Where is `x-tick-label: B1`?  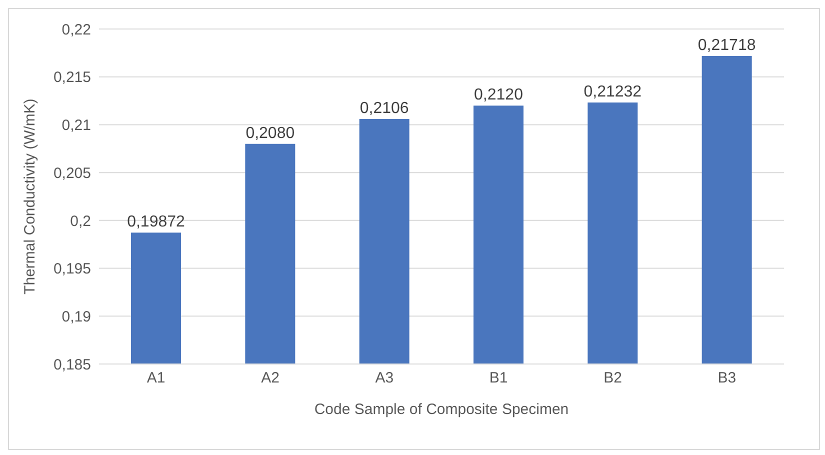
x-tick-label: B1 is located at coordinates (498, 378).